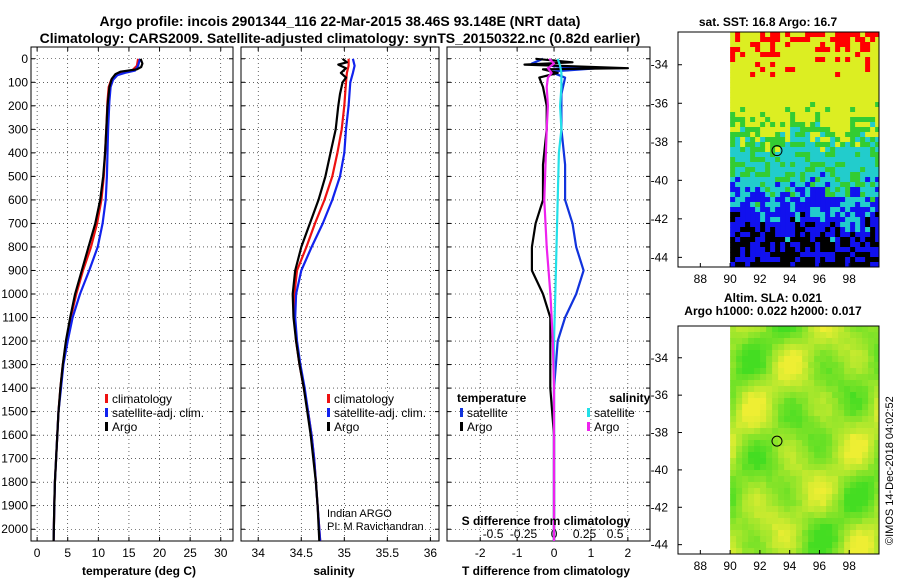 Image resolution: width=900 pixels, height=580 pixels. Describe the element at coordinates (492, 398) in the screenshot. I see `legend-temperature-title: temperature` at that location.